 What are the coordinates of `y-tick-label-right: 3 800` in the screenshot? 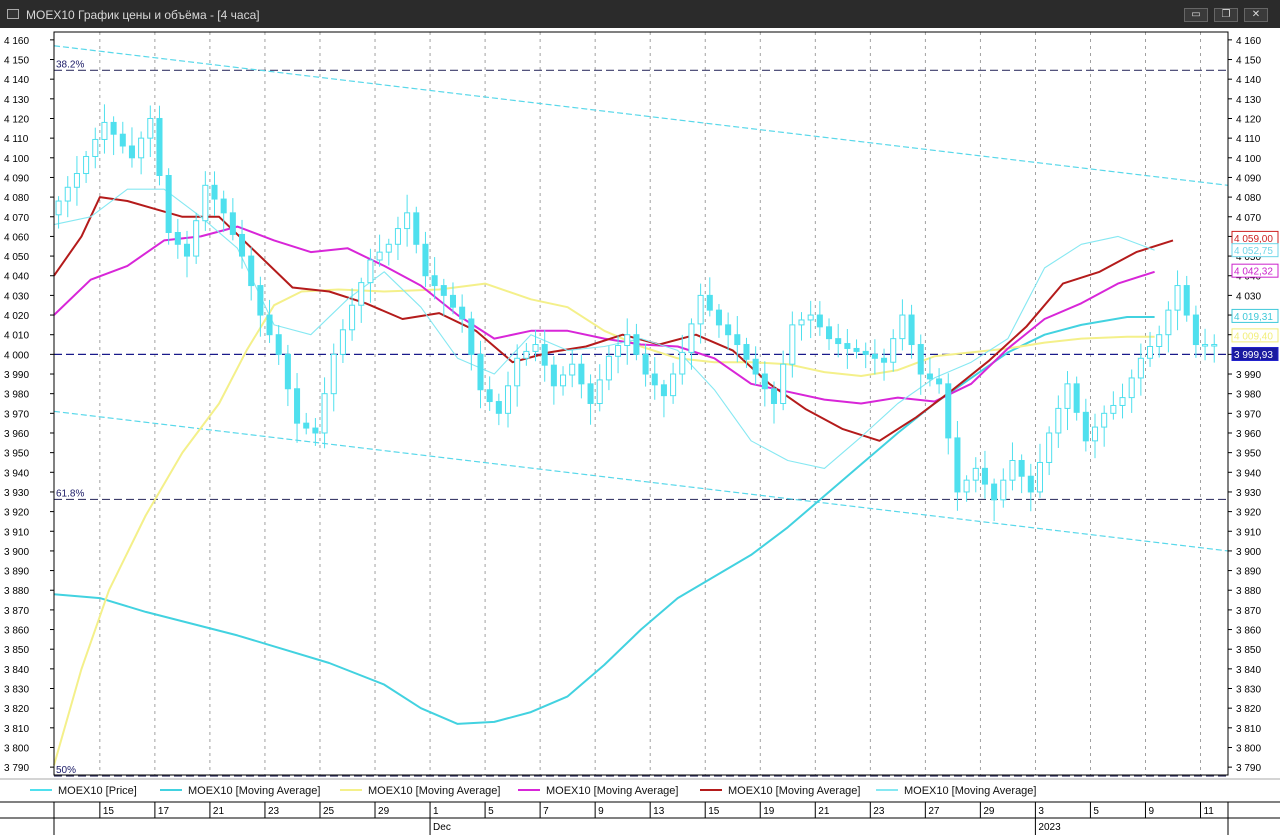 It's located at (1248, 748).